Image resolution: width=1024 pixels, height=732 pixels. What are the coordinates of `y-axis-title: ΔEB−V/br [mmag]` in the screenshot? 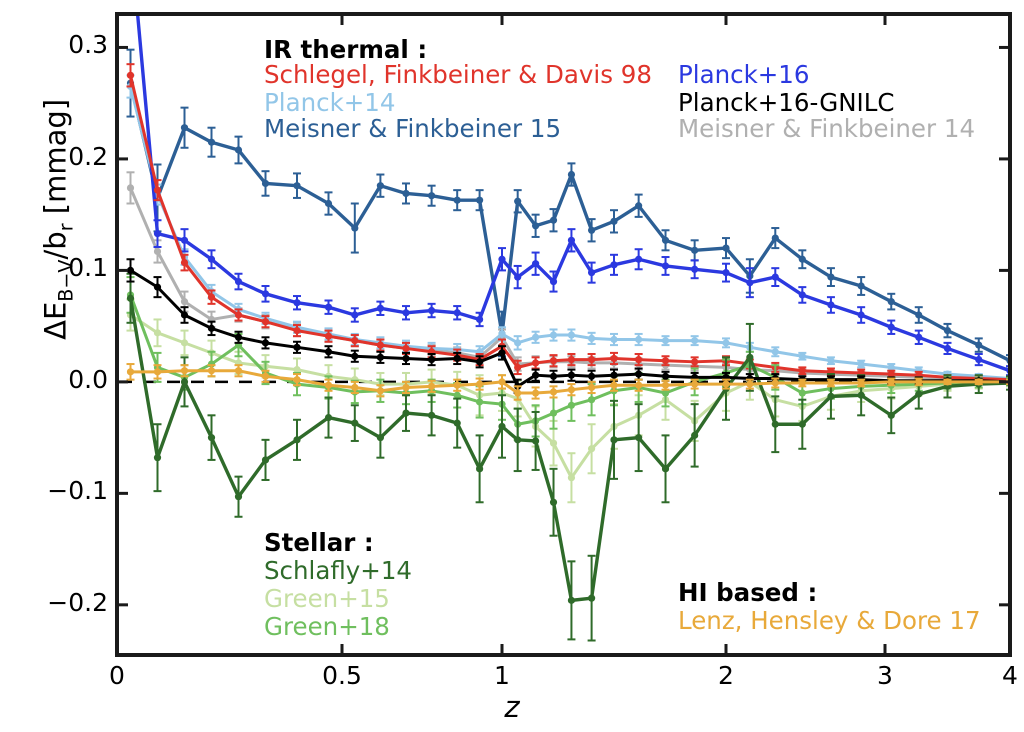 It's located at (58, 219).